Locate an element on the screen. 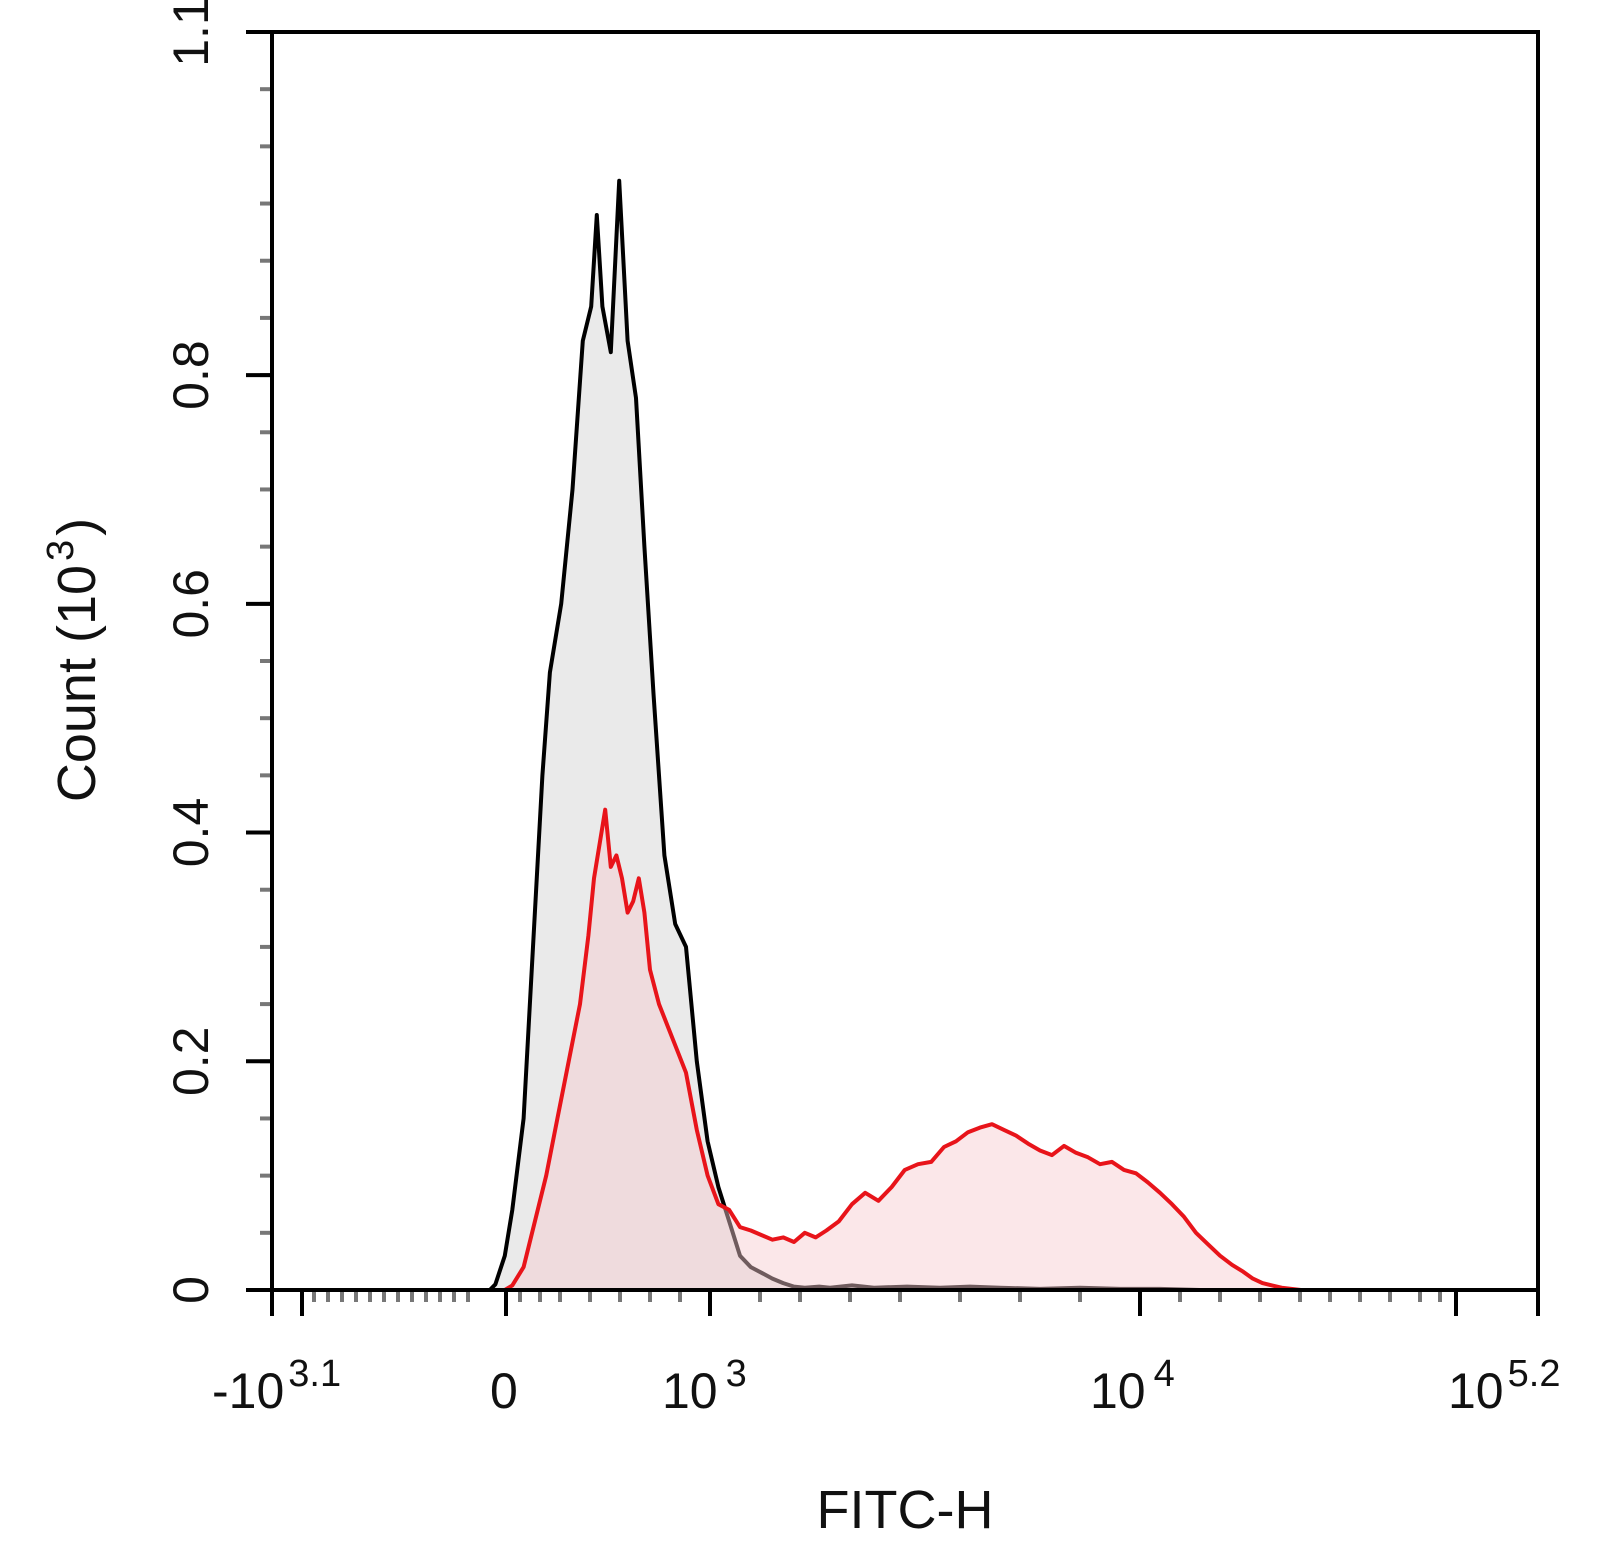 The height and width of the screenshot is (1548, 1612). x-tick-label-10-4: 10 4 is located at coordinates (1132, 1386).